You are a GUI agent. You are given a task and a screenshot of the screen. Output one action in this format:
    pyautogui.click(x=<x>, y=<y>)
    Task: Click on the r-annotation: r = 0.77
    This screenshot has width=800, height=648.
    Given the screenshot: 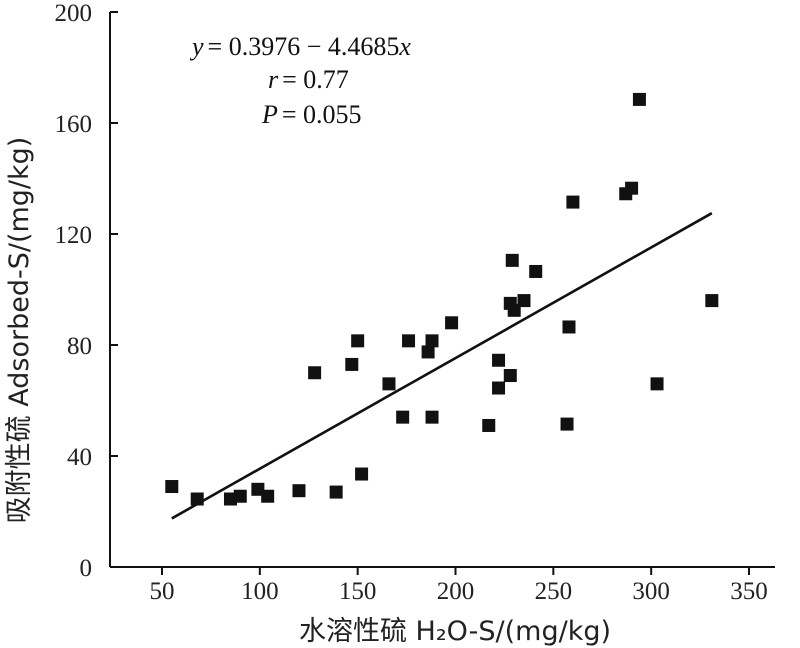 What is the action you would take?
    pyautogui.click(x=308, y=79)
    